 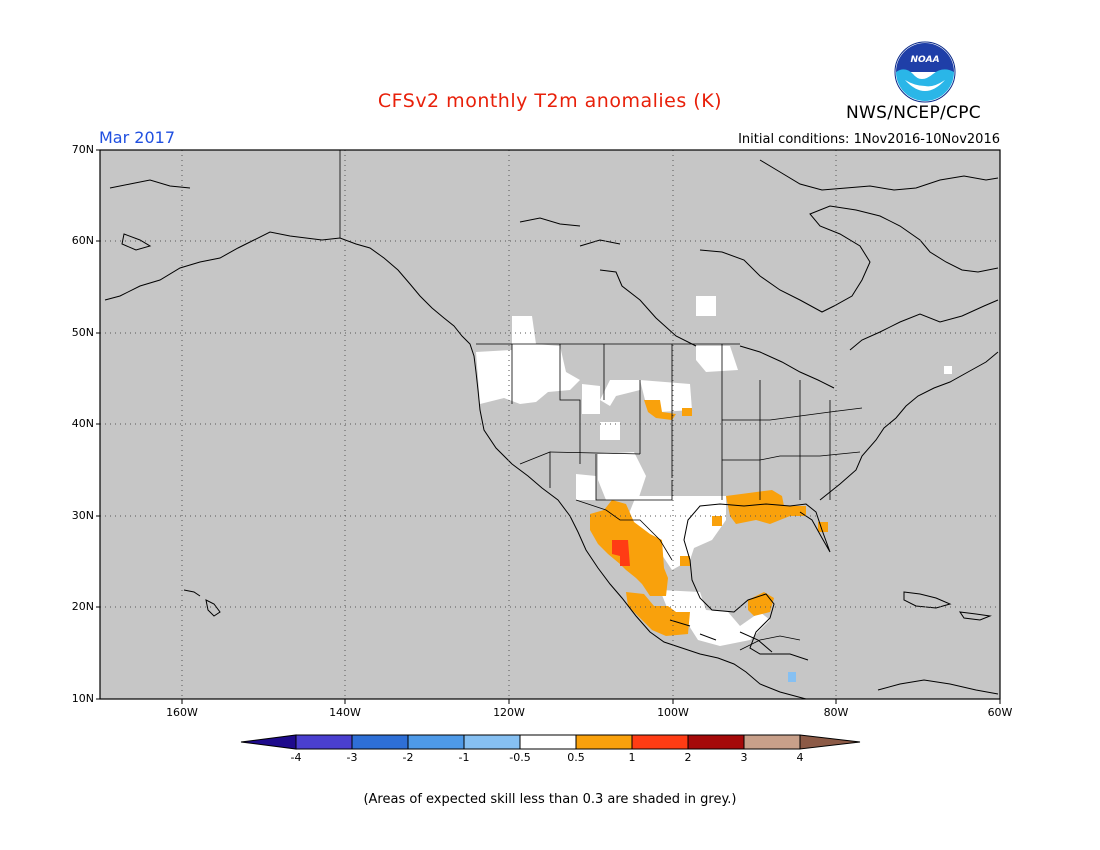 I want to click on lon-label: 80W, so click(x=836, y=712).